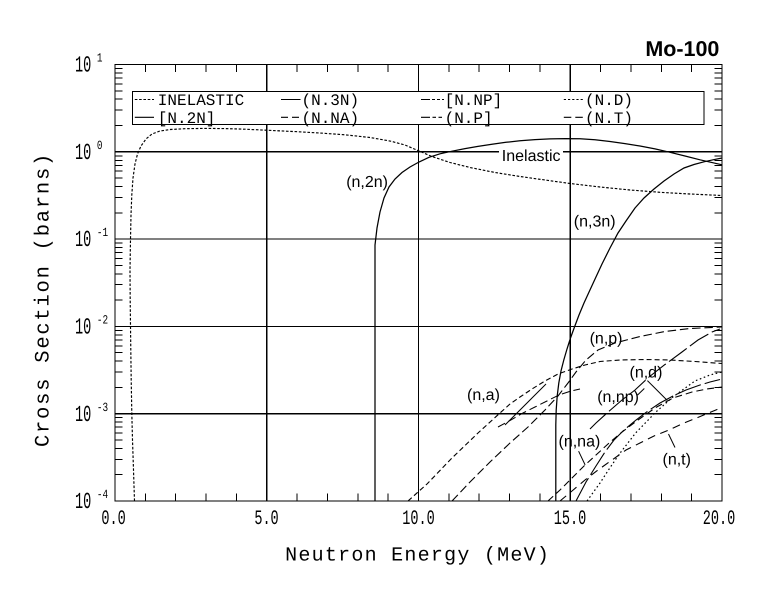 Image resolution: width=780 pixels, height=590 pixels. I want to click on svg-text: (N.T), so click(609, 119).